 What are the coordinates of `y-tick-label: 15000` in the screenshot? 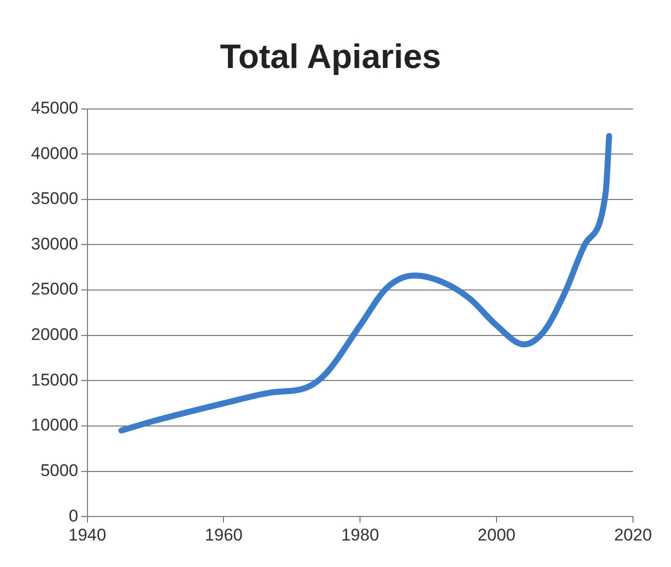 It's located at (54, 380).